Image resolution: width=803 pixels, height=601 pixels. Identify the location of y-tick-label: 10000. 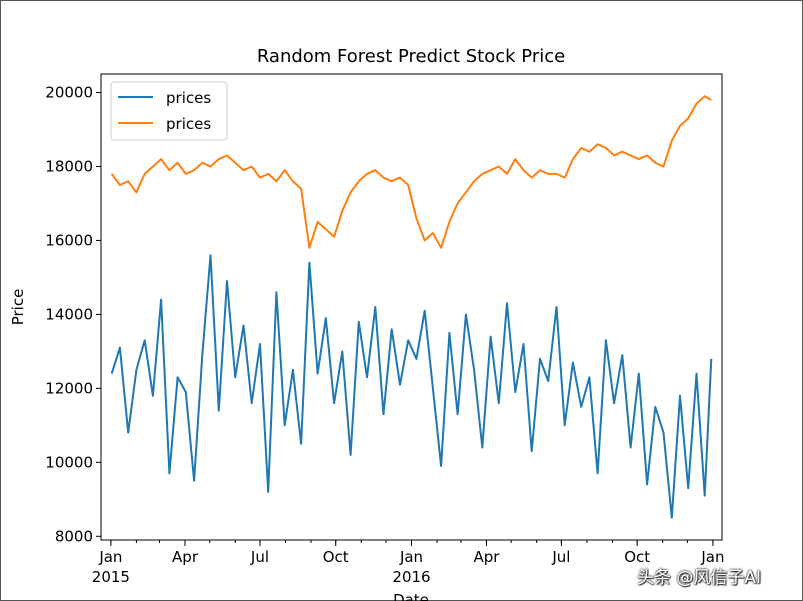
(69, 462).